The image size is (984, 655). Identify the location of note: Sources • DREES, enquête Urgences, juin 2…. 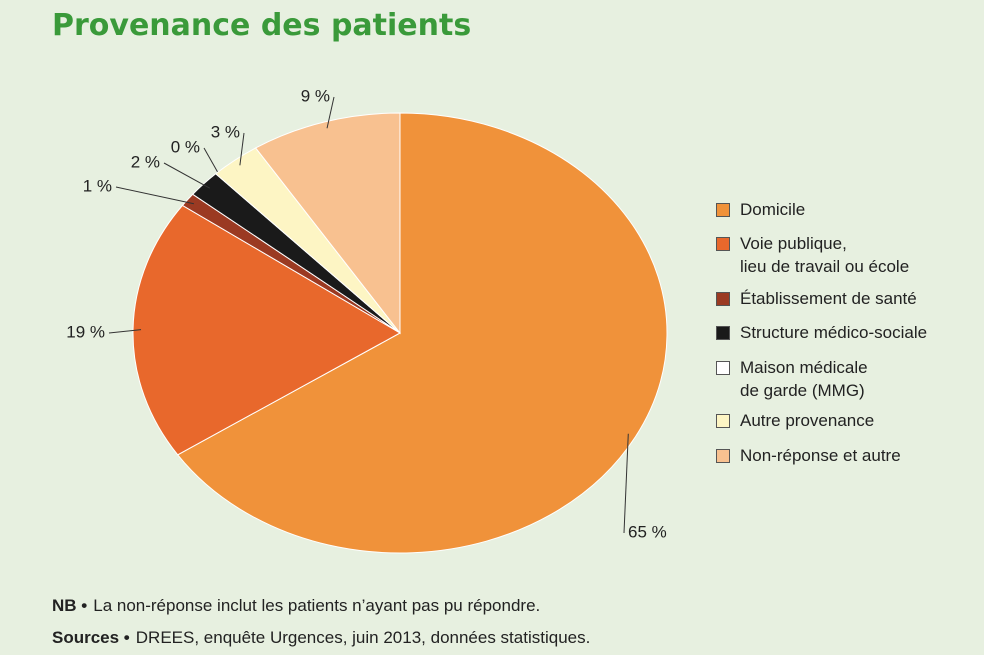
(321, 638).